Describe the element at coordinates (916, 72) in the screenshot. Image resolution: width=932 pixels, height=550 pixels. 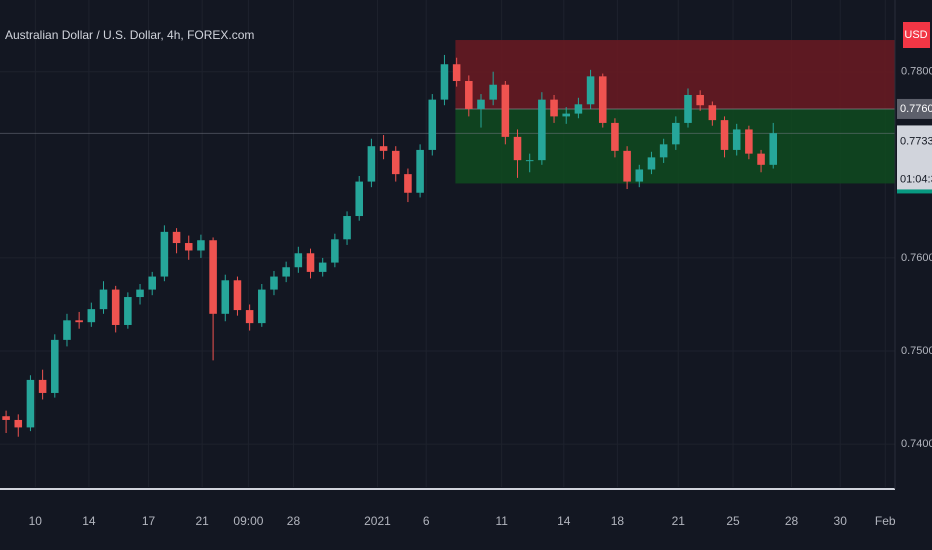
I see `y-tick-label: 0.78000` at that location.